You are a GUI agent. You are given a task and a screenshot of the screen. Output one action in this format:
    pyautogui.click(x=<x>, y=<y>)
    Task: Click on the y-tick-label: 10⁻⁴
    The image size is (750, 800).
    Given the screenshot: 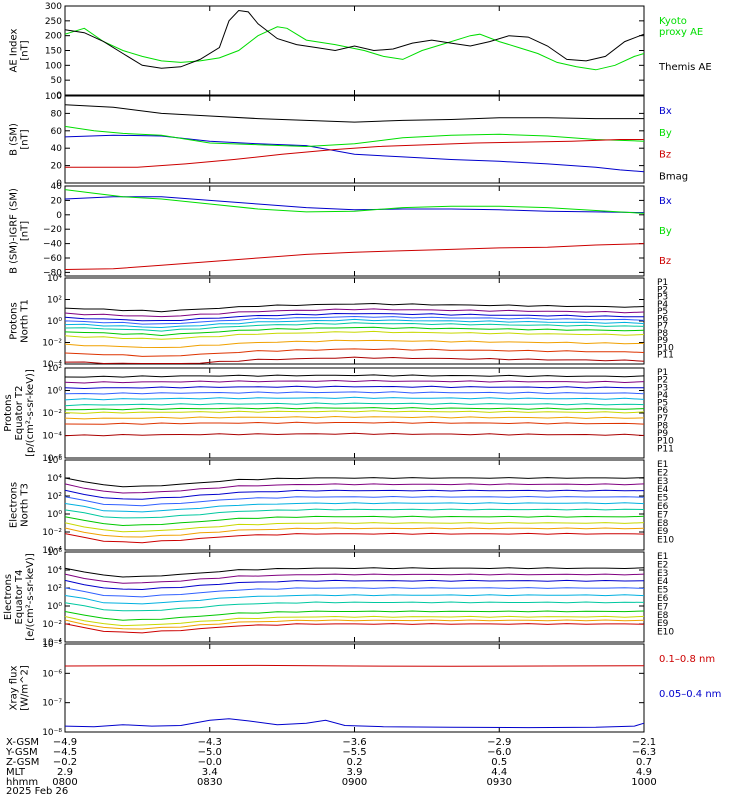 What is the action you would take?
    pyautogui.click(x=52, y=551)
    